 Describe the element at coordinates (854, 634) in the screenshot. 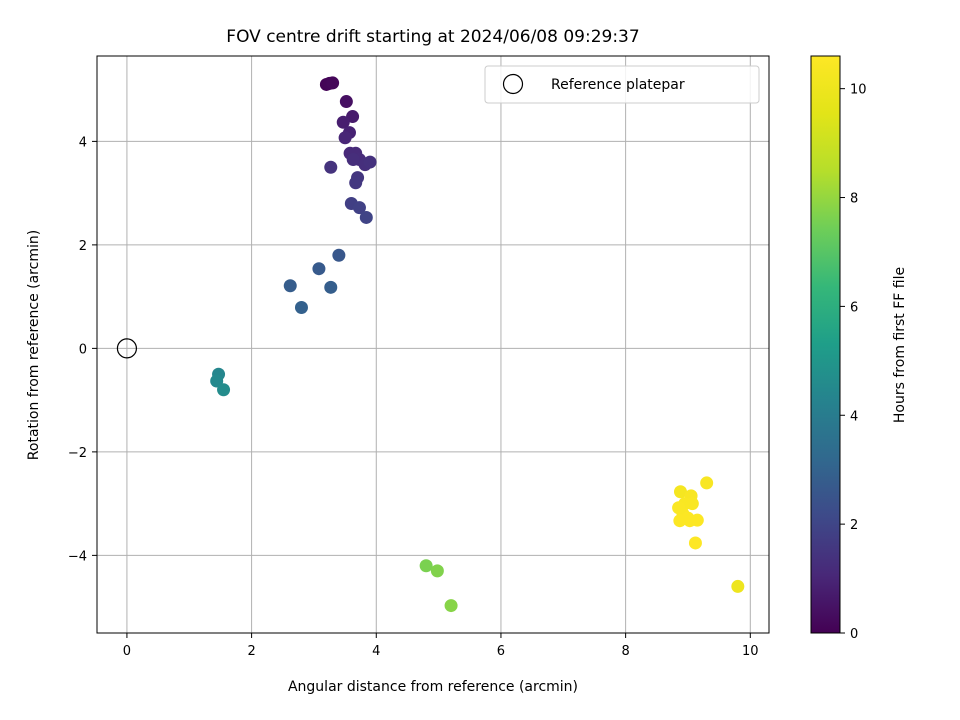

I see `colorbar-tick-label: 0` at that location.